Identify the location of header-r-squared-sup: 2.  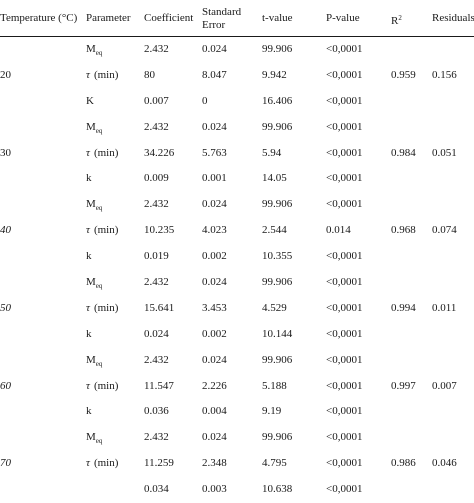
(400, 18).